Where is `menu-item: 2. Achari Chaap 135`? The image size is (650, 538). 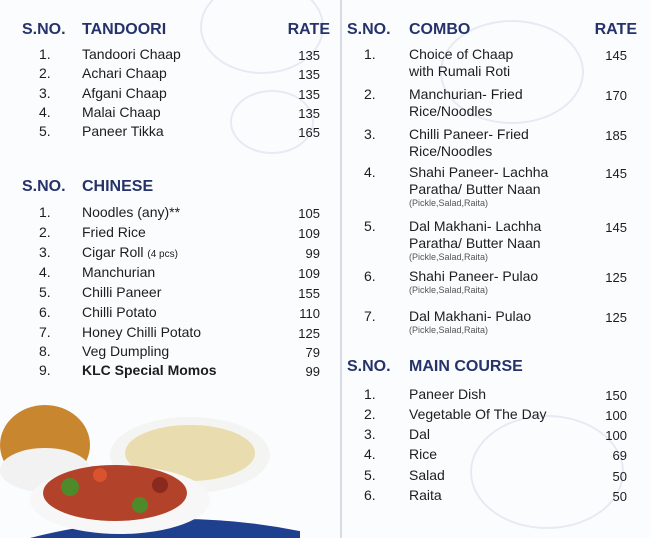 menu-item: 2. Achari Chaap 135 is located at coordinates (176, 74).